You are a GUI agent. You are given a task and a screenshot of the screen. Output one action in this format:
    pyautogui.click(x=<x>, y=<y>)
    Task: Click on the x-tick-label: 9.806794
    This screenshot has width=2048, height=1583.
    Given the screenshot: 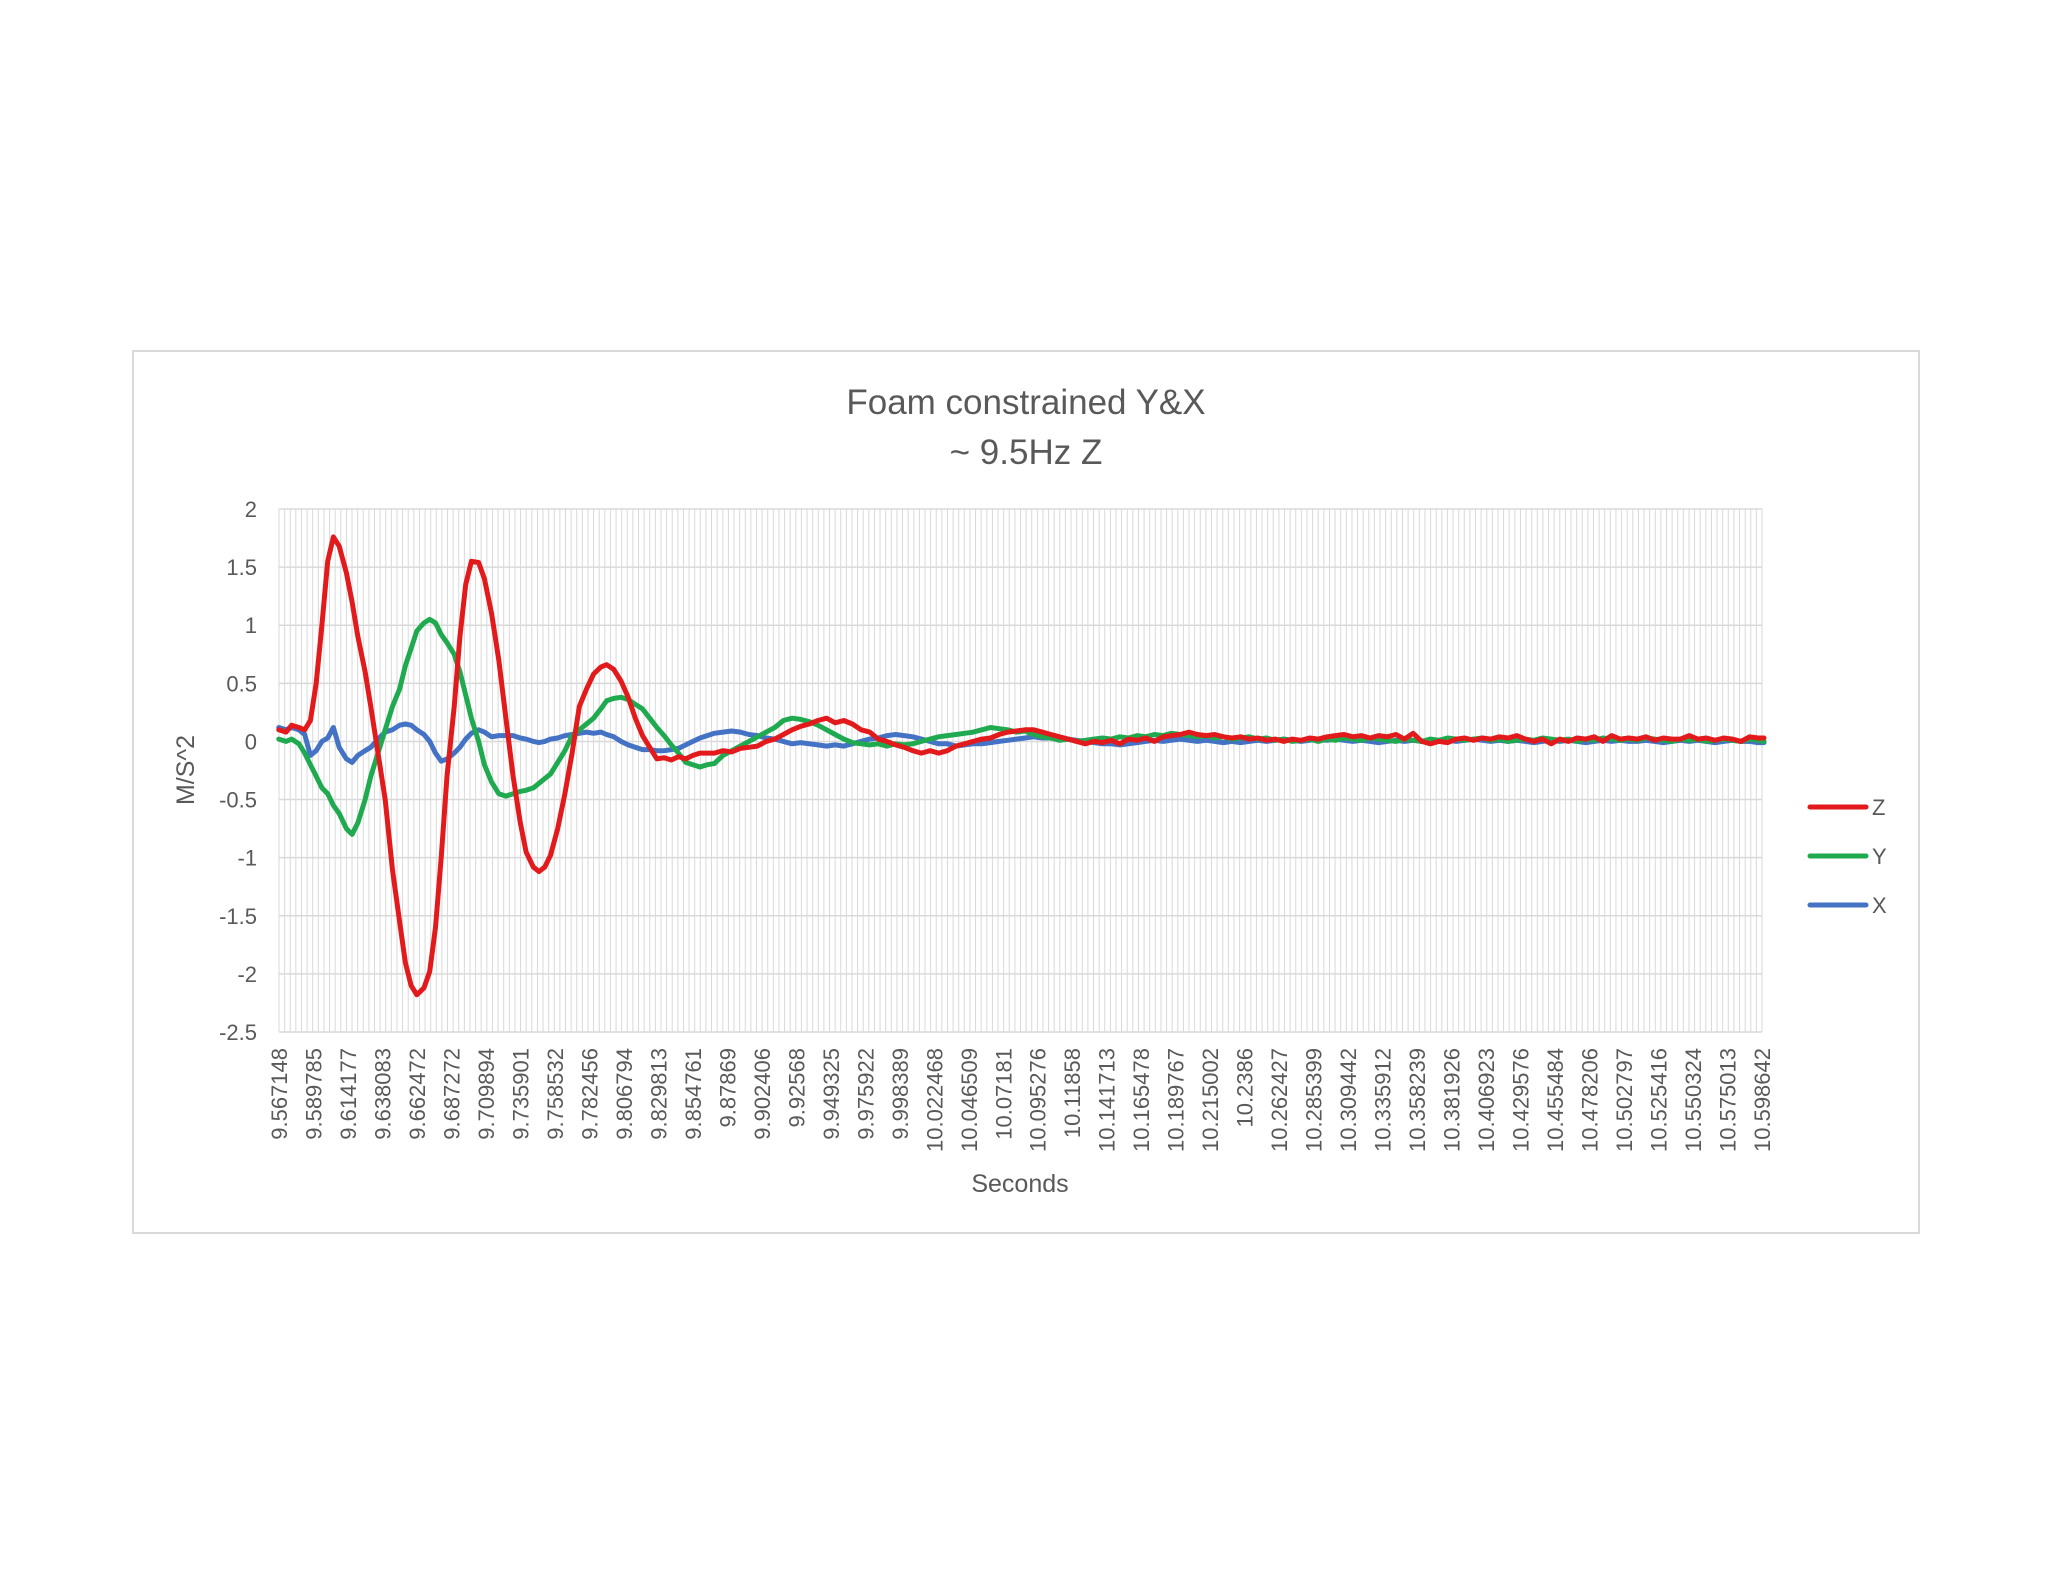 What is the action you would take?
    pyautogui.click(x=624, y=1094)
    